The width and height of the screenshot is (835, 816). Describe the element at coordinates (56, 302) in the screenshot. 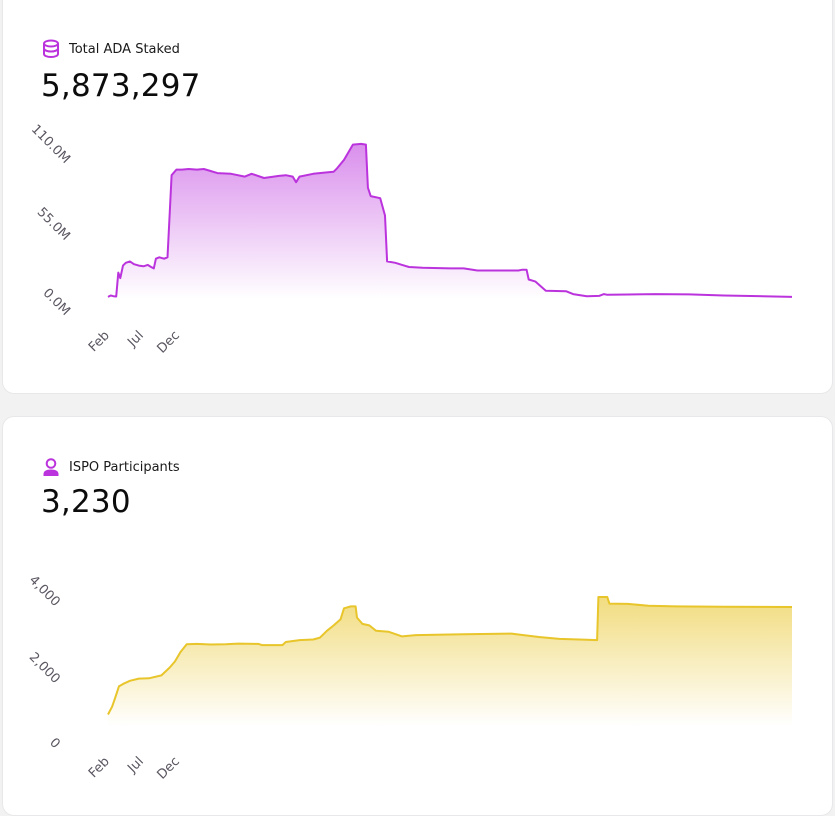

I see `y-tick-label: 0.0M` at that location.